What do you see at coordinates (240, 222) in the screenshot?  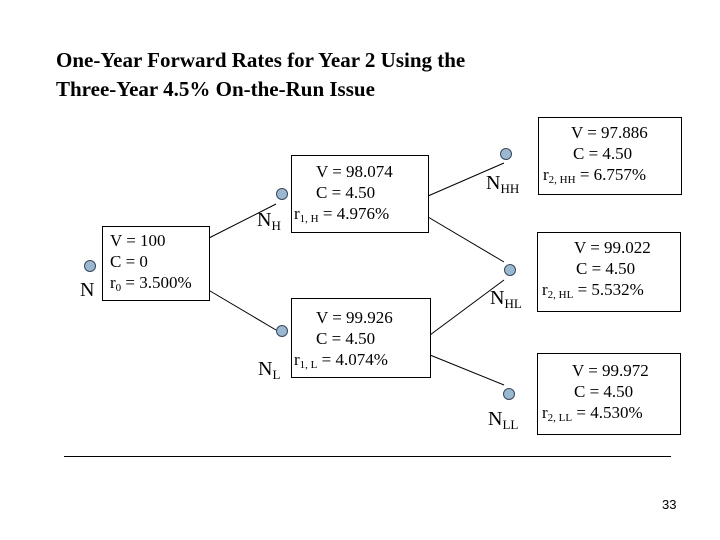 I see `edge-n-nh` at bounding box center [240, 222].